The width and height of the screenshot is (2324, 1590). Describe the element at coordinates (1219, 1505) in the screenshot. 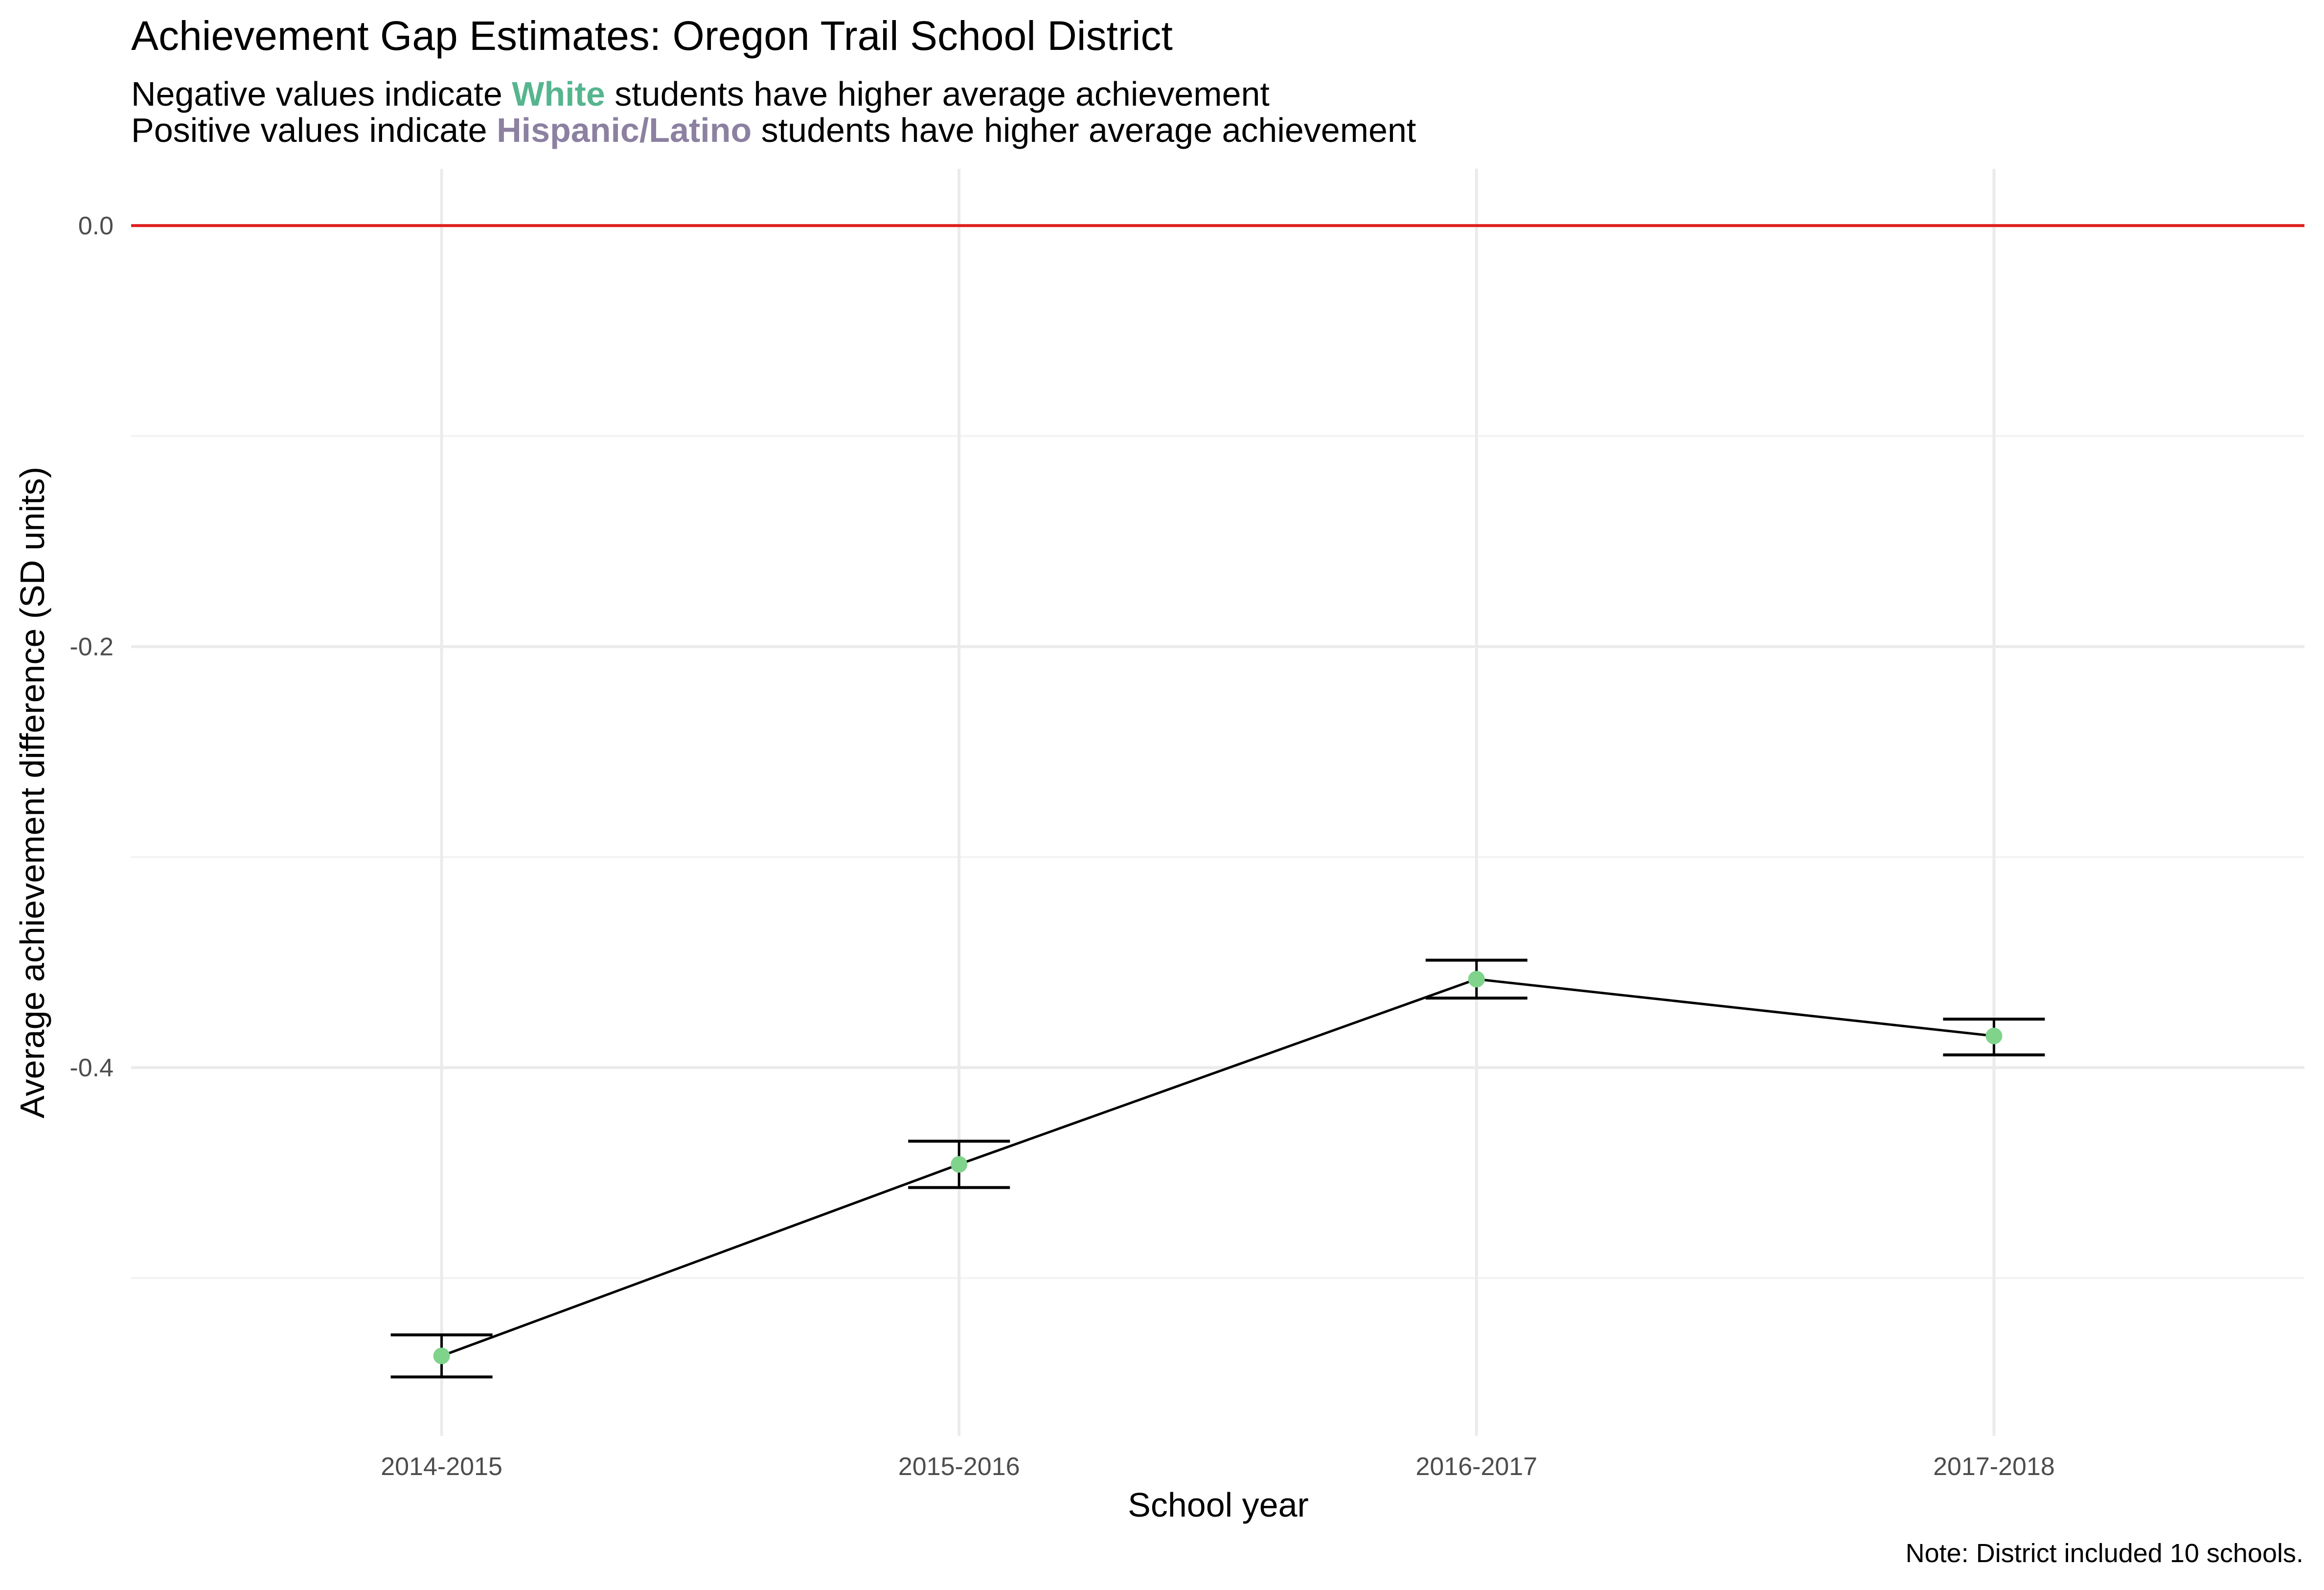

I see `x-axis-title: School year` at that location.